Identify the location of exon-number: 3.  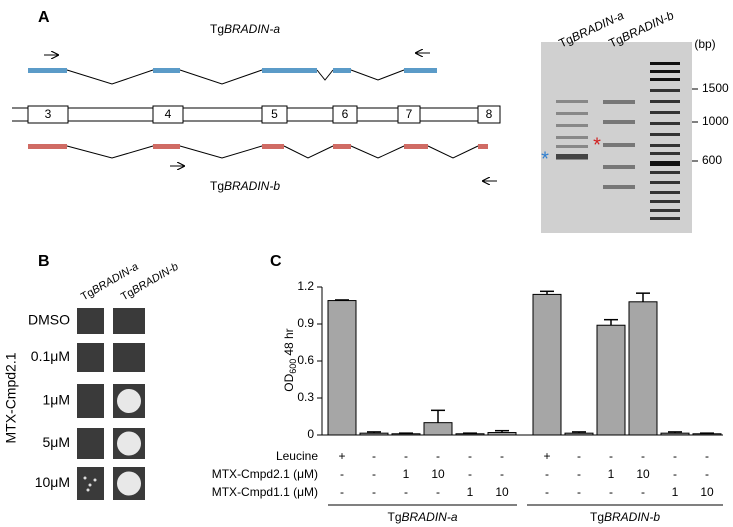
(48, 114).